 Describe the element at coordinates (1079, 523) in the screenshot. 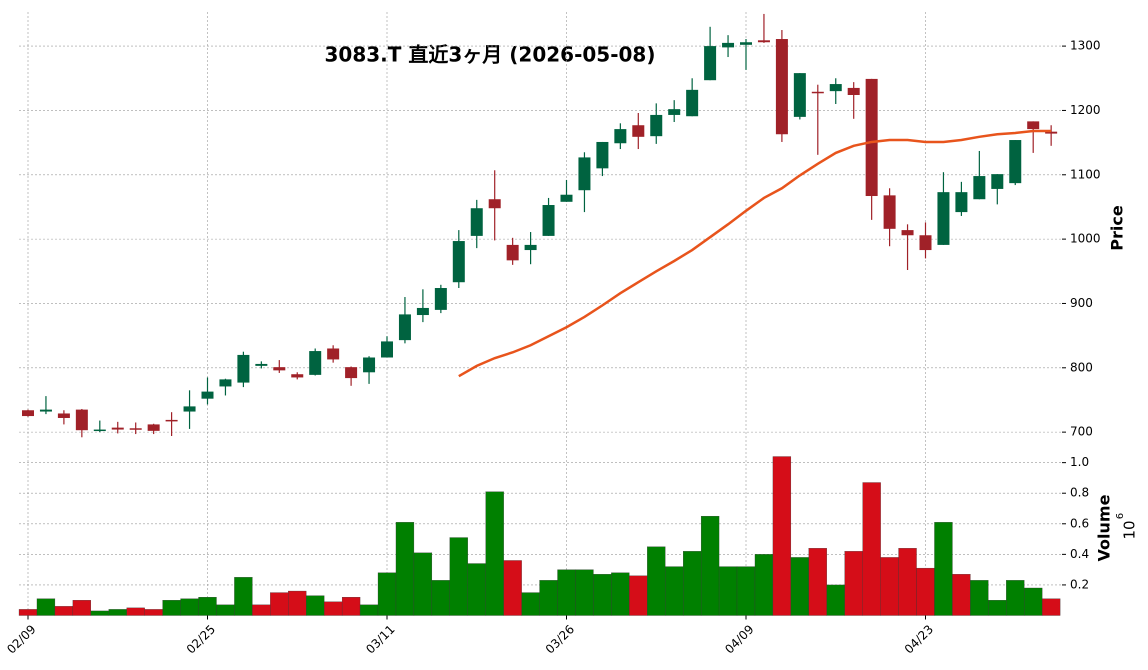

I see `y-tick-label: 0.6` at that location.